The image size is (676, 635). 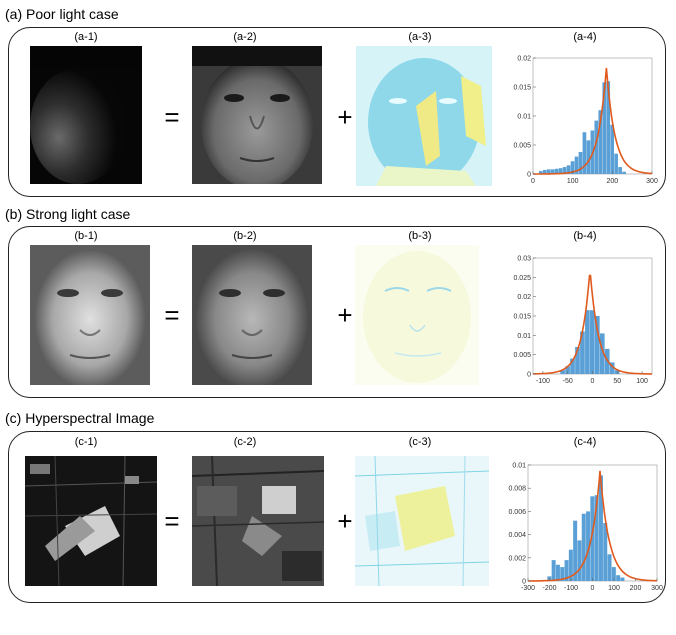 I want to click on y-tick-label: 0.004, so click(x=517, y=535).